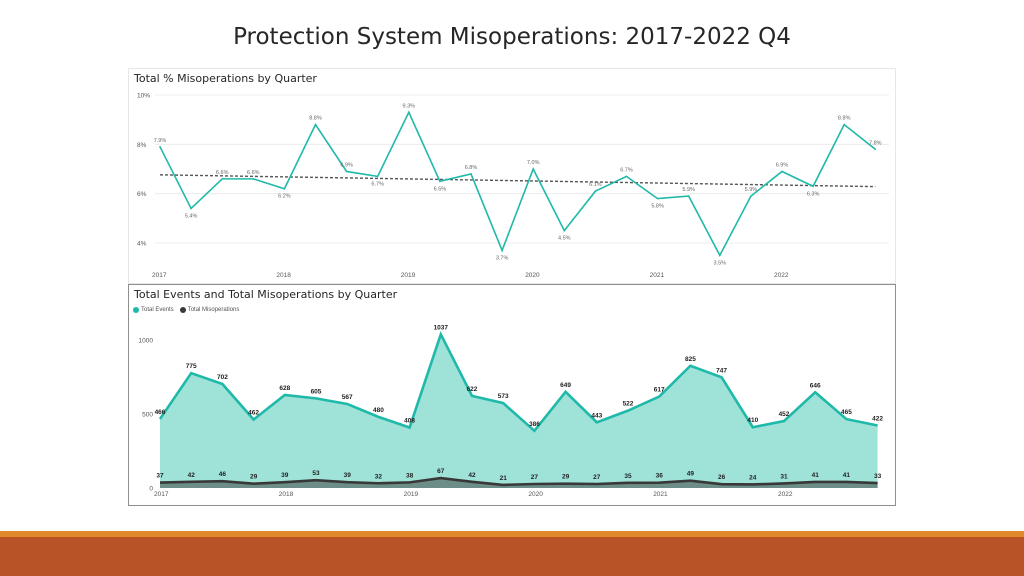 The height and width of the screenshot is (576, 1024). I want to click on chart2-events-label: 386, so click(534, 424).